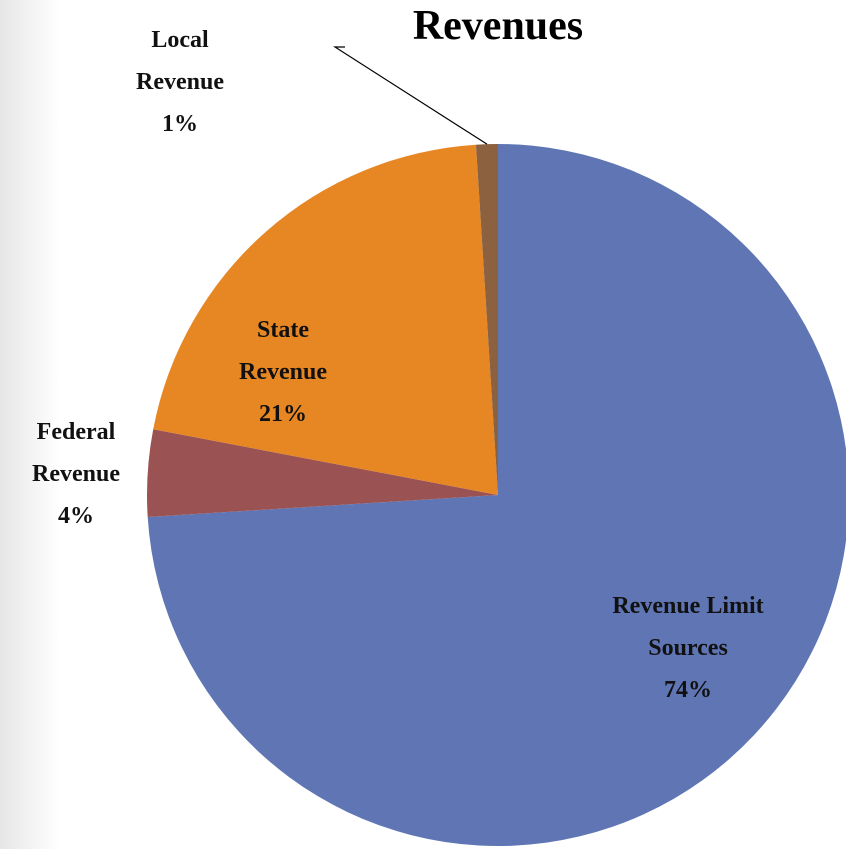 Image resolution: width=846 pixels, height=849 pixels. What do you see at coordinates (283, 351) in the screenshot?
I see `category-label: State Revenue` at bounding box center [283, 351].